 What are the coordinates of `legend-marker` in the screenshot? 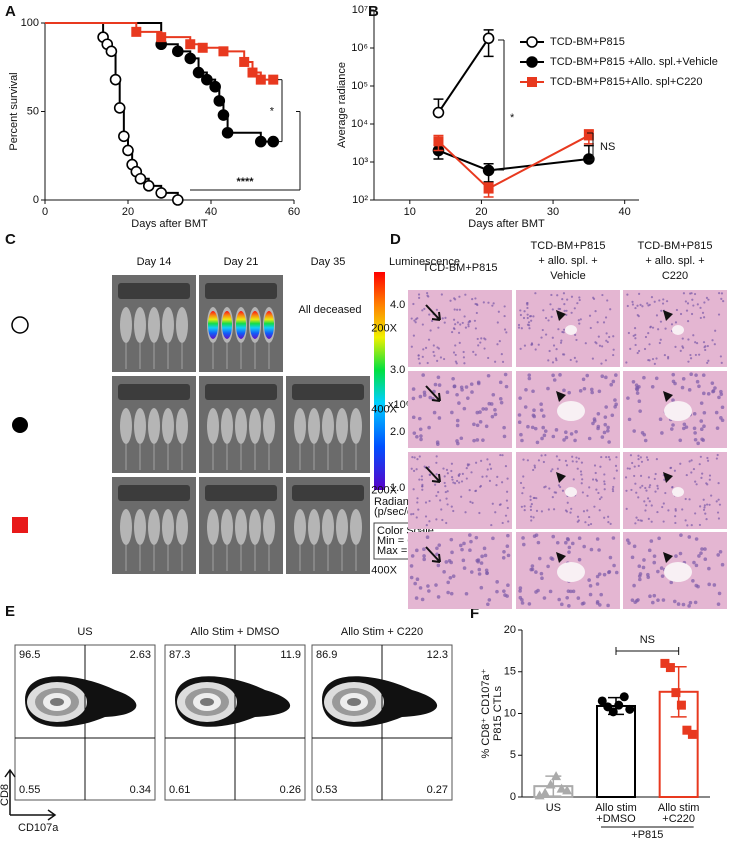 It's located at (532, 42).